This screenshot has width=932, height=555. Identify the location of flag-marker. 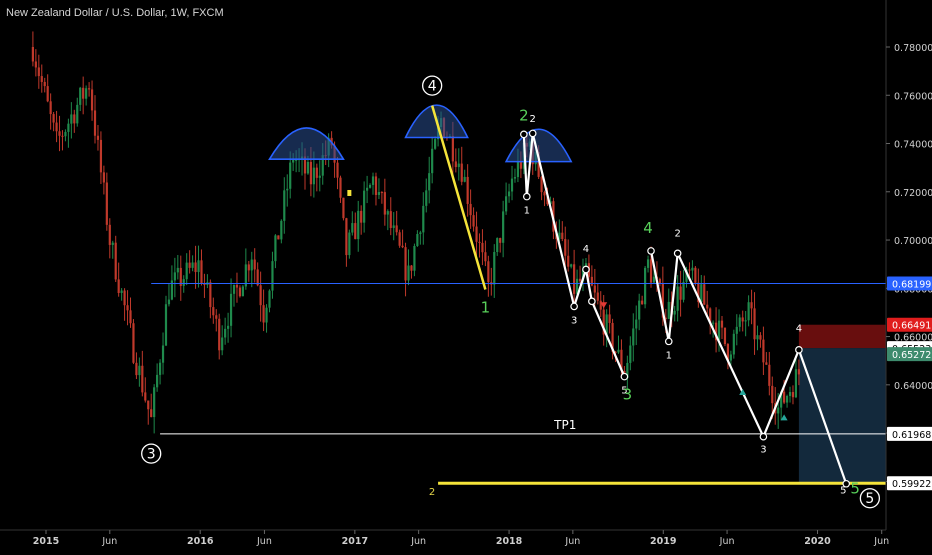
(349, 192).